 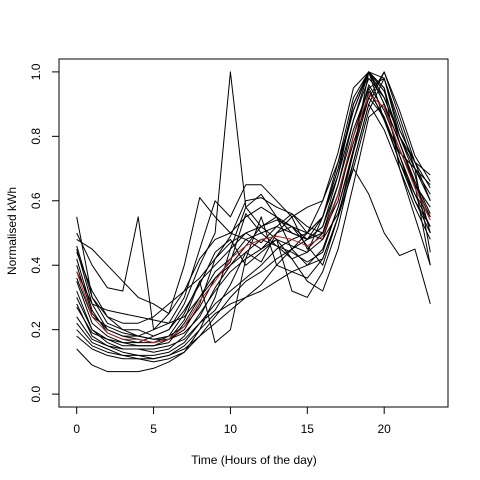 I want to click on x-axis-label: Time (Hours of the day), so click(x=254, y=460).